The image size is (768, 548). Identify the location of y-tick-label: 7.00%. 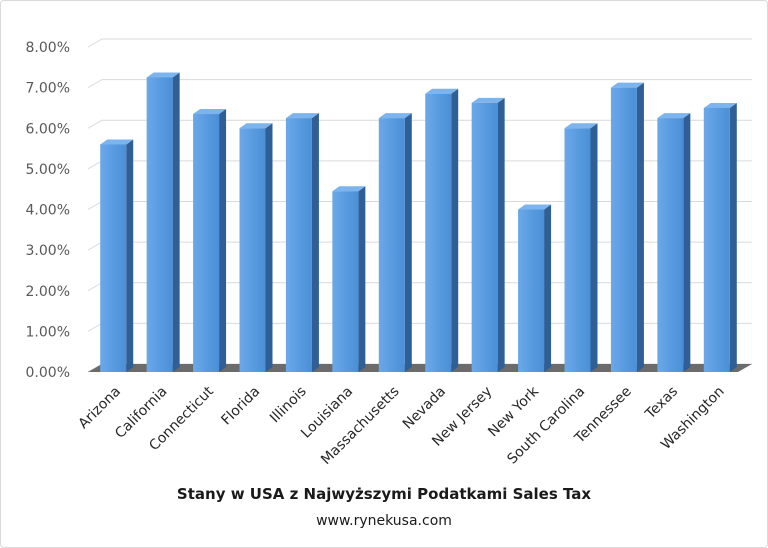
(48, 89).